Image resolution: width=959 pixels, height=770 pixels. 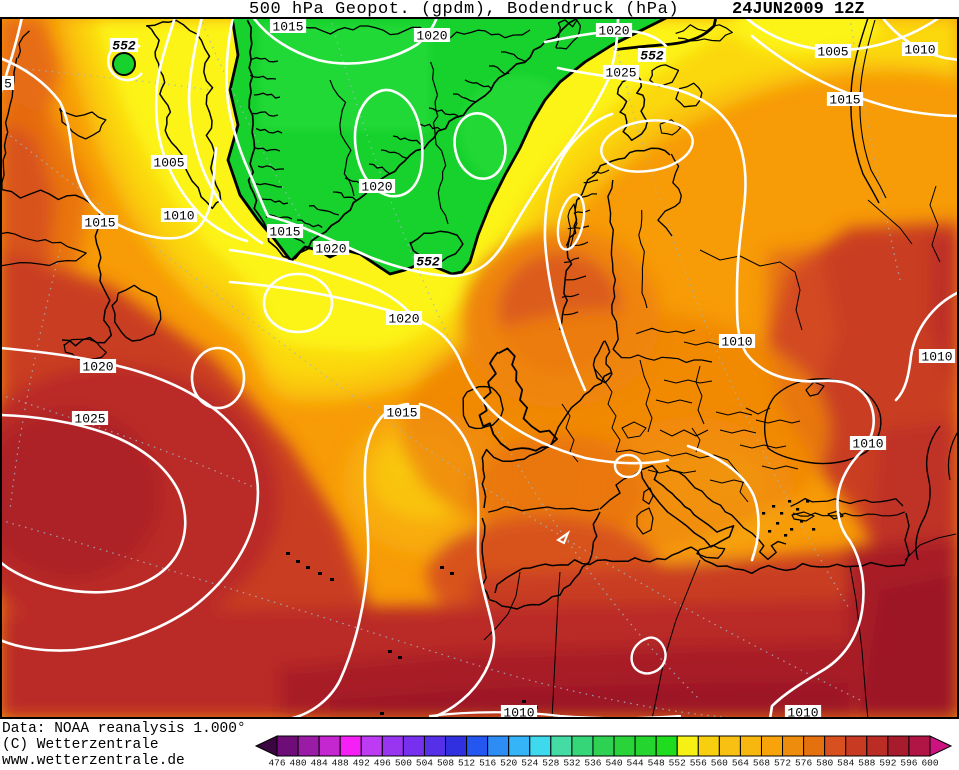 I want to click on svg-text: 556, so click(x=698, y=763).